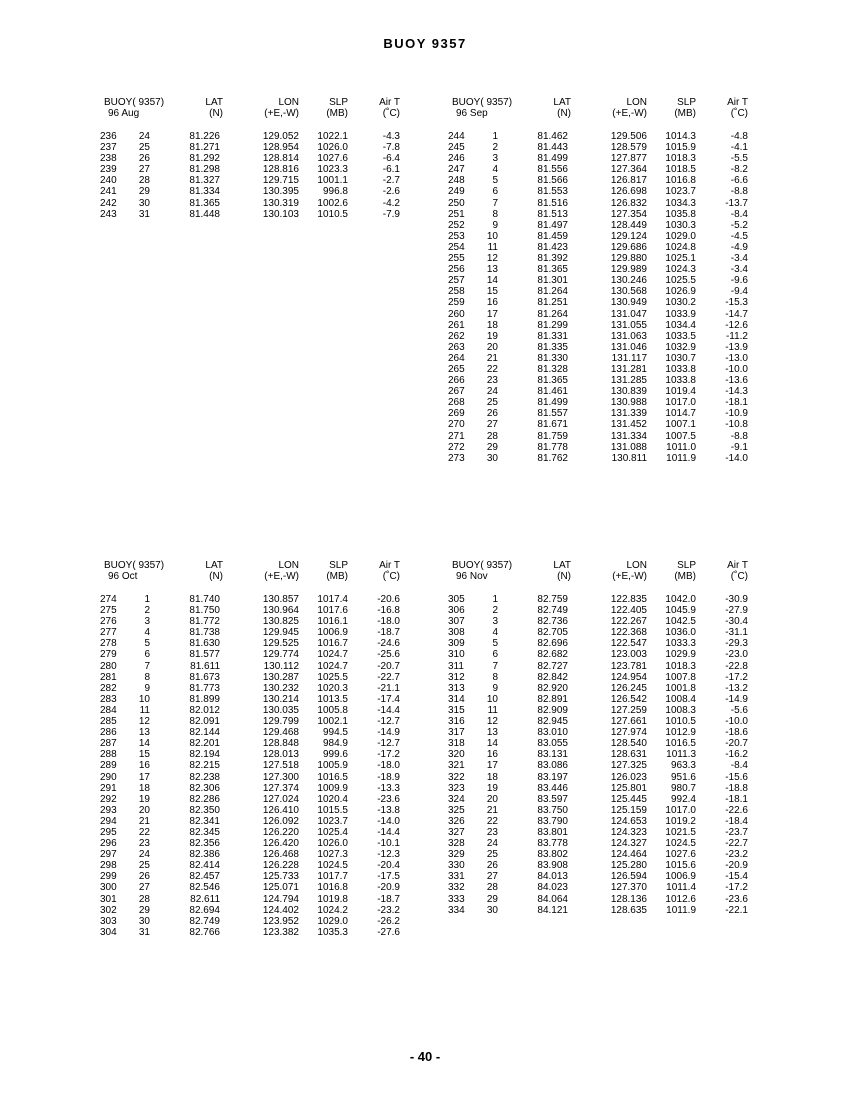 The width and height of the screenshot is (850, 1100). Describe the element at coordinates (598, 413) in the screenshot. I see `table-row: 269 26 81.557 131.339 1014.7 -10.9` at that location.